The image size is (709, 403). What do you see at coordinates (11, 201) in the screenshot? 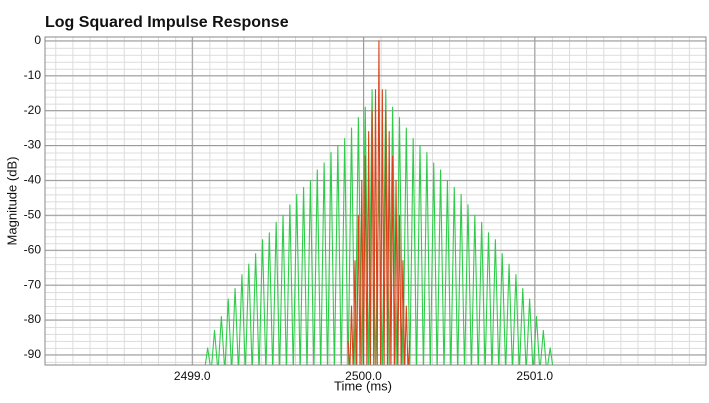
I see `y-axis-title: Magnitude (dB)` at bounding box center [11, 201].